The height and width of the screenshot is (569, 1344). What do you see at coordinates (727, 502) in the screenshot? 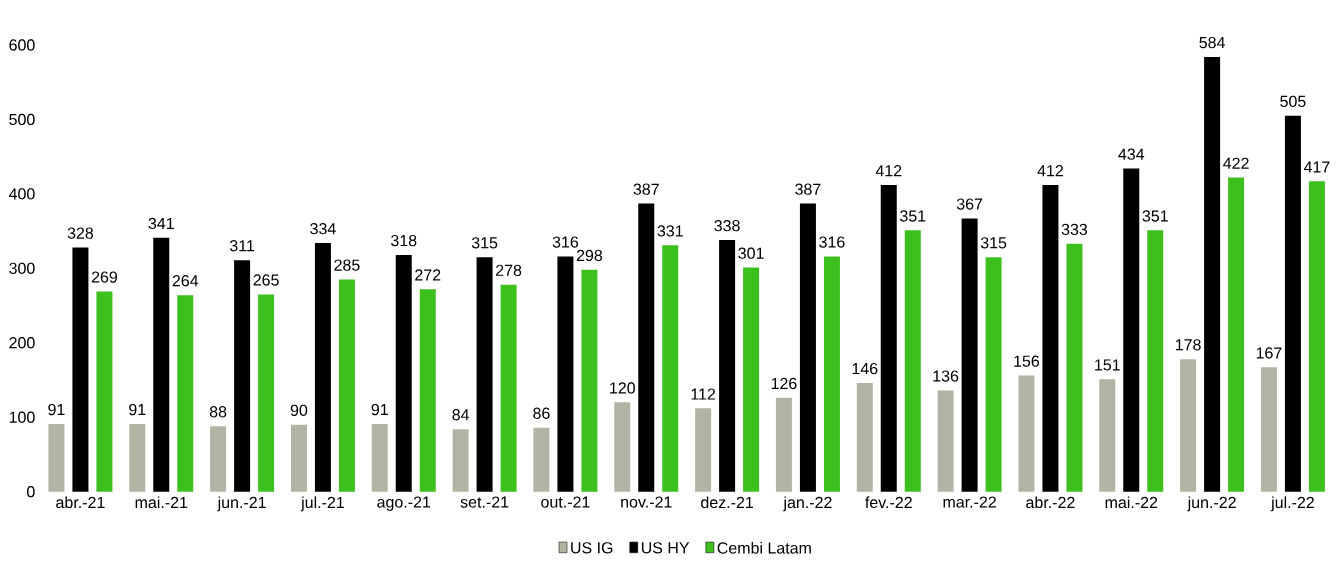
I see `x-tick-label: dez.-21` at bounding box center [727, 502].